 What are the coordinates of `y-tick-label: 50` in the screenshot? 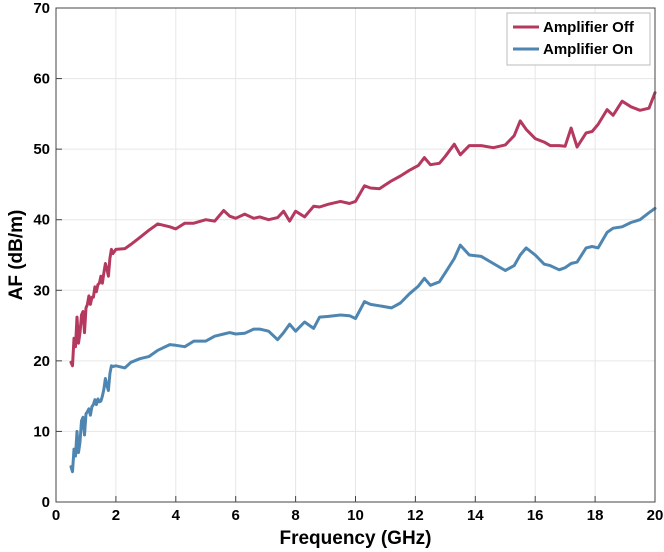 It's located at (41, 149).